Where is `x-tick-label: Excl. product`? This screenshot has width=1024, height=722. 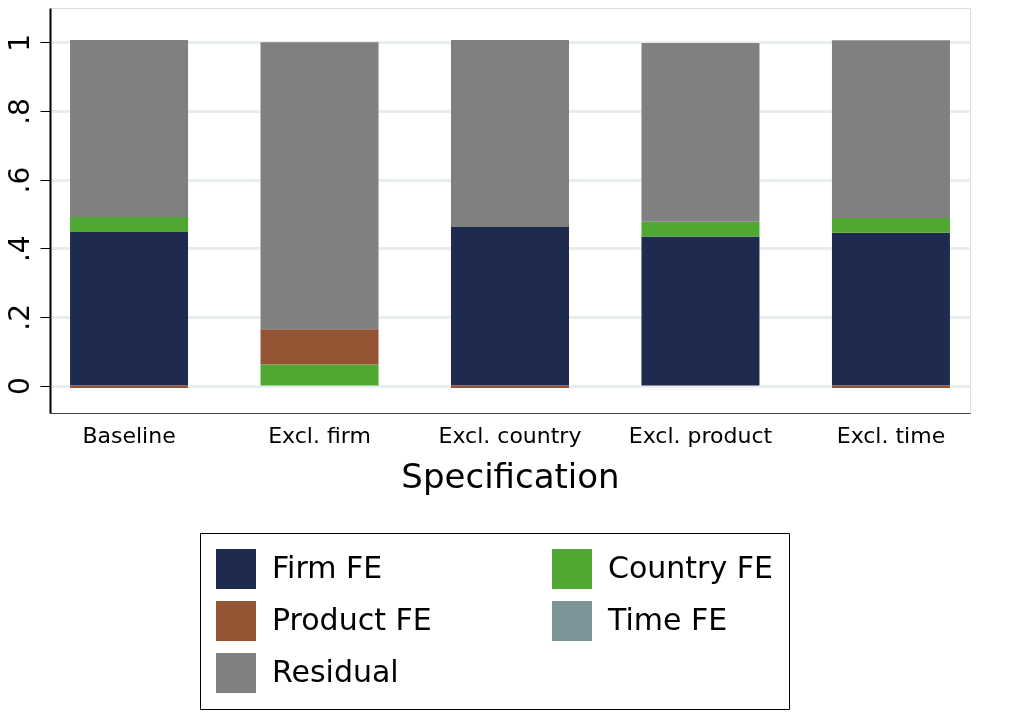
x-tick-label: Excl. product is located at coordinates (700, 435).